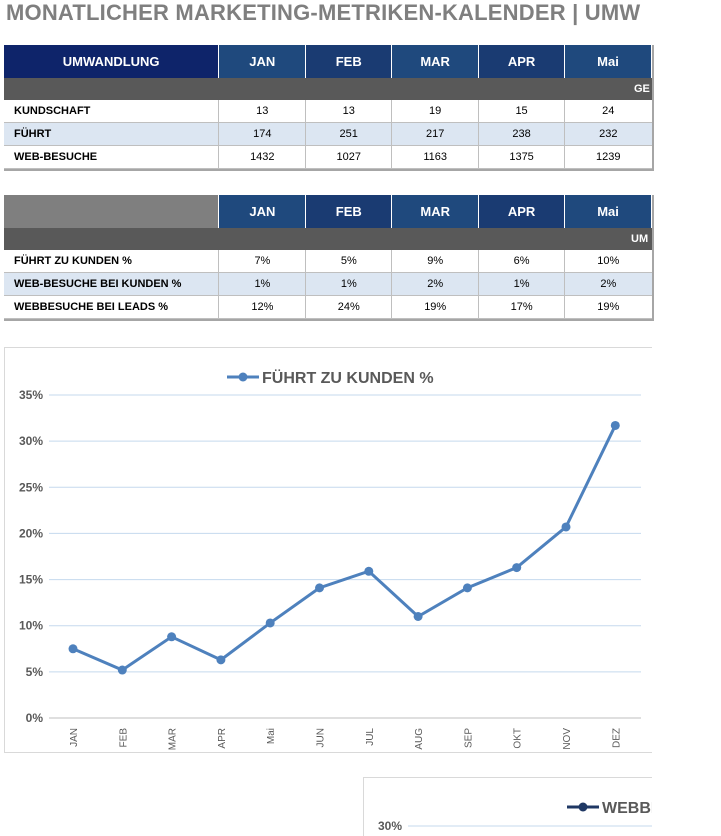  What do you see at coordinates (348, 134) in the screenshot?
I see `cell-value: 251` at bounding box center [348, 134].